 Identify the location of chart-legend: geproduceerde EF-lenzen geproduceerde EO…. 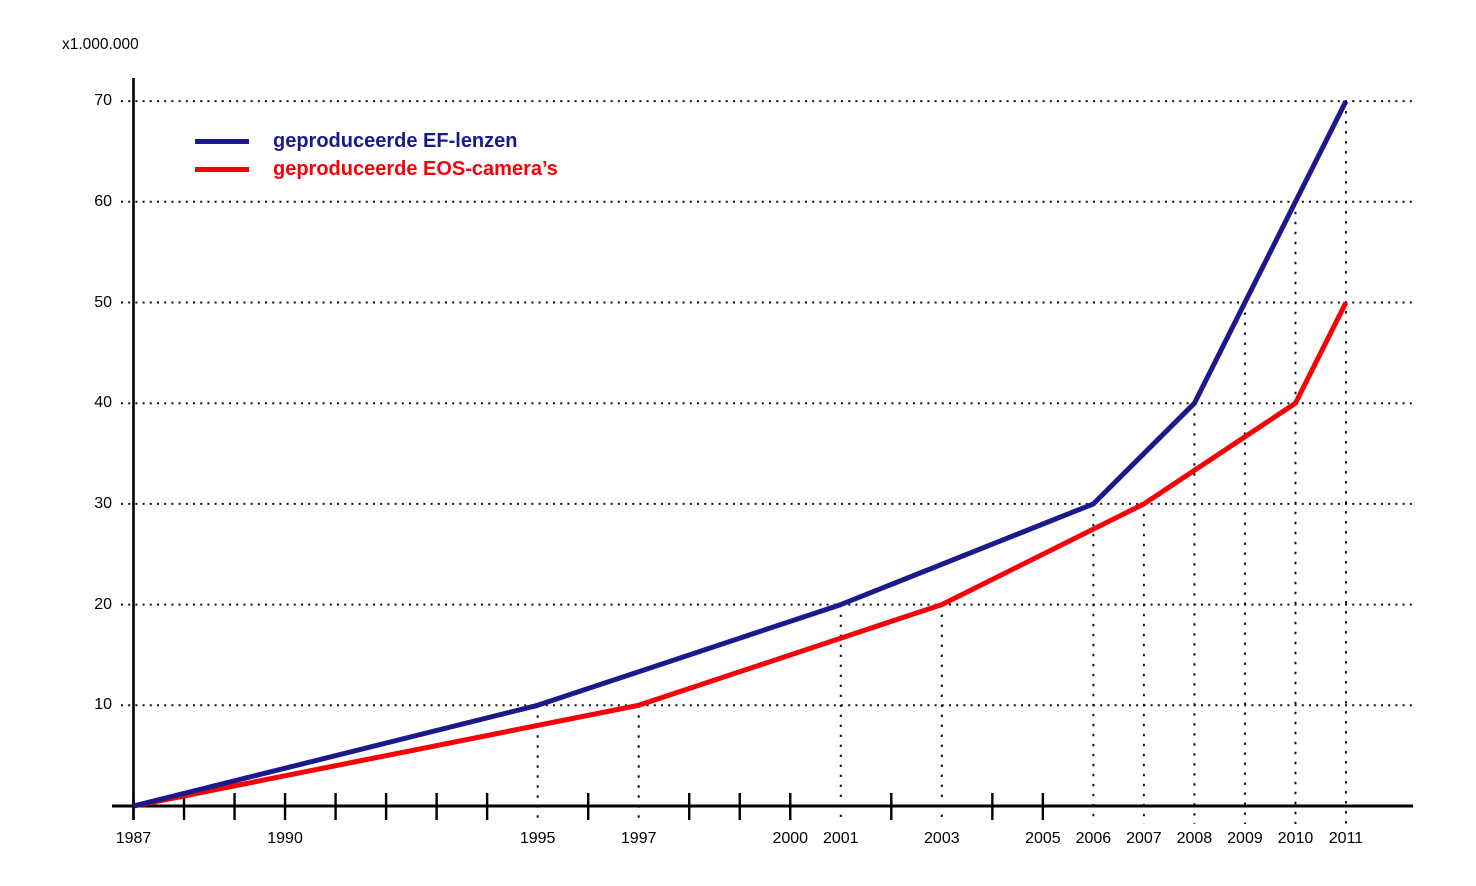
(376, 155).